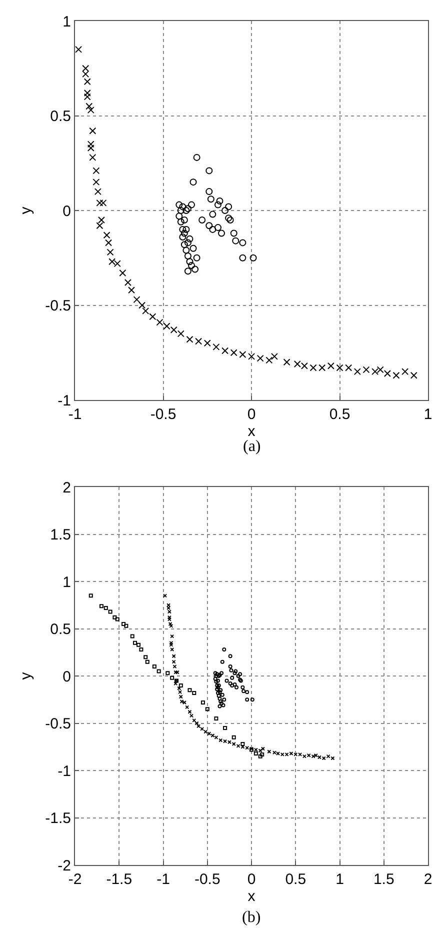  I want to click on y-tick-label: -2, so click(64, 865).